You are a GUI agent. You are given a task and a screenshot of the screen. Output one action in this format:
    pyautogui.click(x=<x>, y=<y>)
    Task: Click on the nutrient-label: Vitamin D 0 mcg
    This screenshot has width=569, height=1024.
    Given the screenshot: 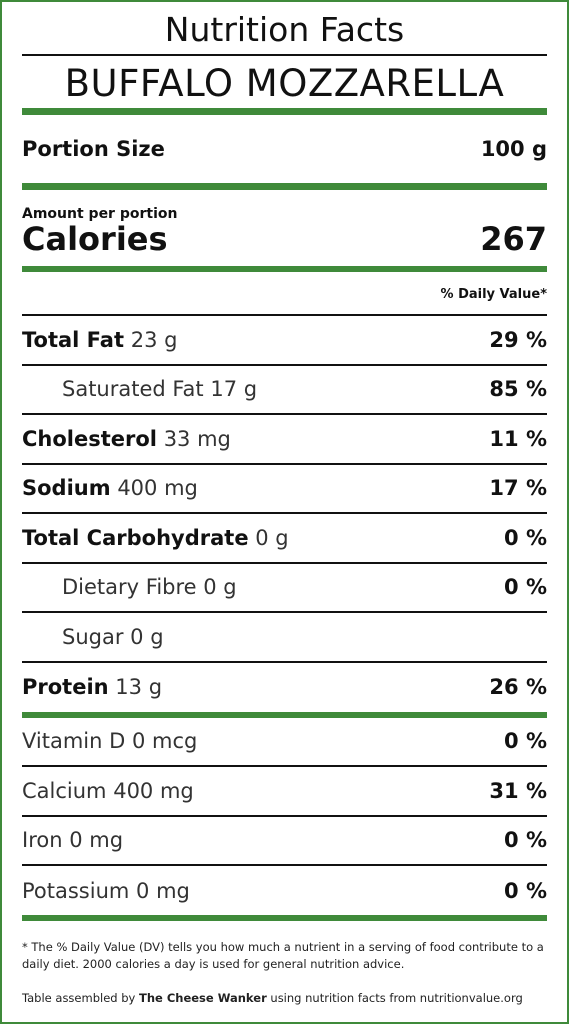 What is the action you would take?
    pyautogui.click(x=109, y=741)
    